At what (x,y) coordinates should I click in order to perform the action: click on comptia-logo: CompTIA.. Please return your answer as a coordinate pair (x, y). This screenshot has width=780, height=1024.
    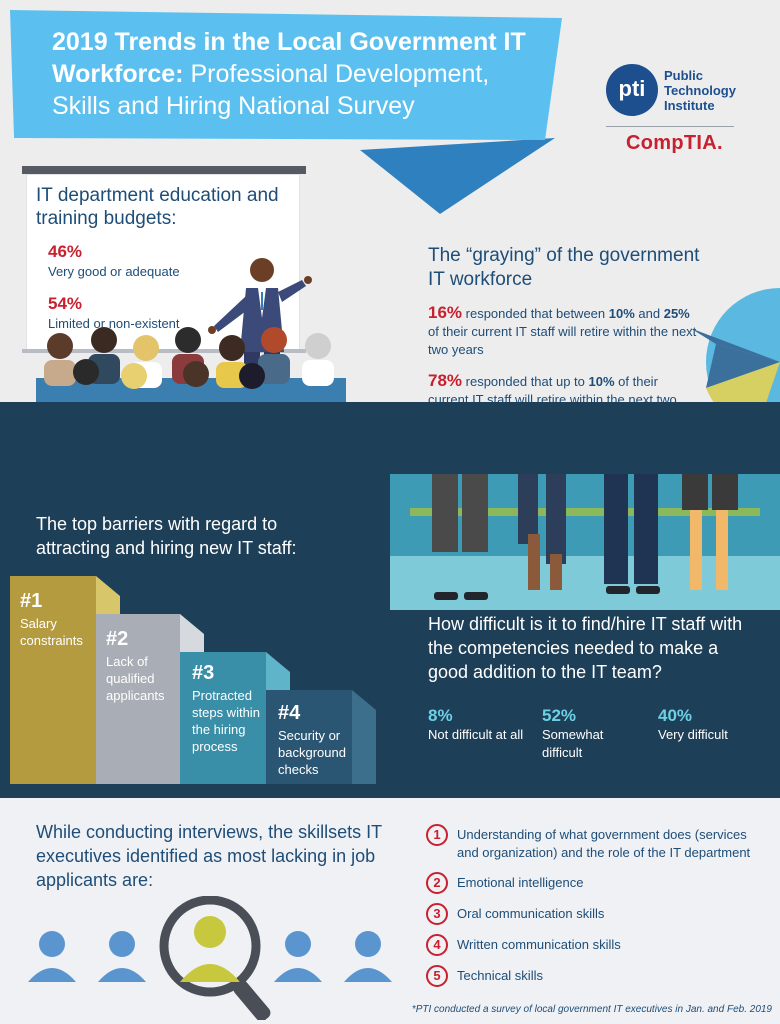
    Looking at the image, I should click on (674, 143).